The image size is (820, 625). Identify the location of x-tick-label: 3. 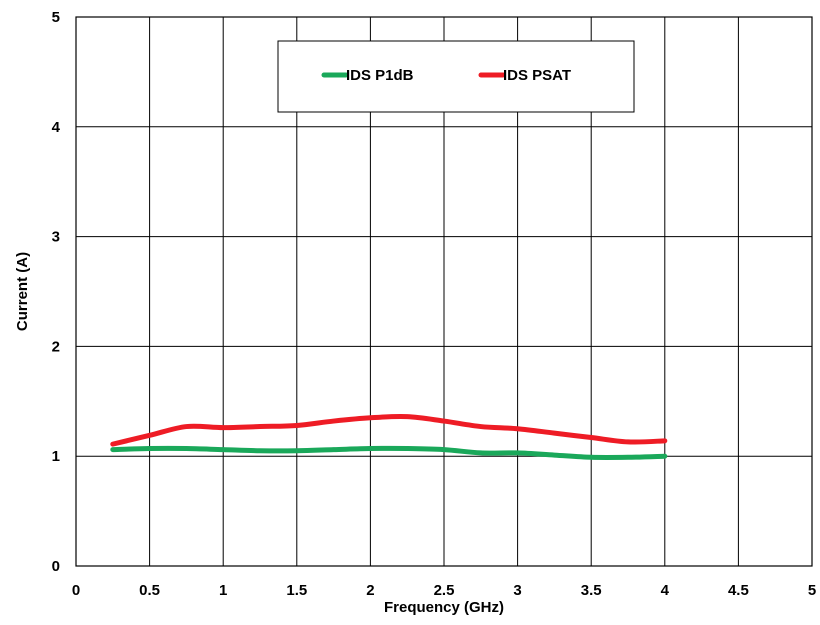
(517, 590).